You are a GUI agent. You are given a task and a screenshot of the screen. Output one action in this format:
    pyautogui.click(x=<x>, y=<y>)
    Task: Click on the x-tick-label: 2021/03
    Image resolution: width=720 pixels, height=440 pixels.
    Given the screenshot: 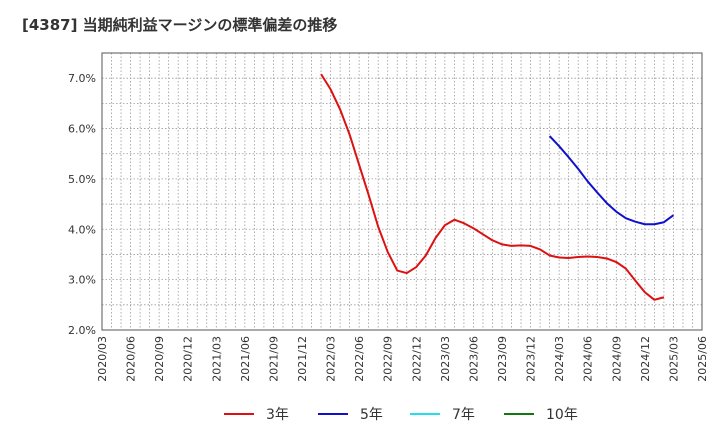 What is the action you would take?
    pyautogui.click(x=216, y=359)
    